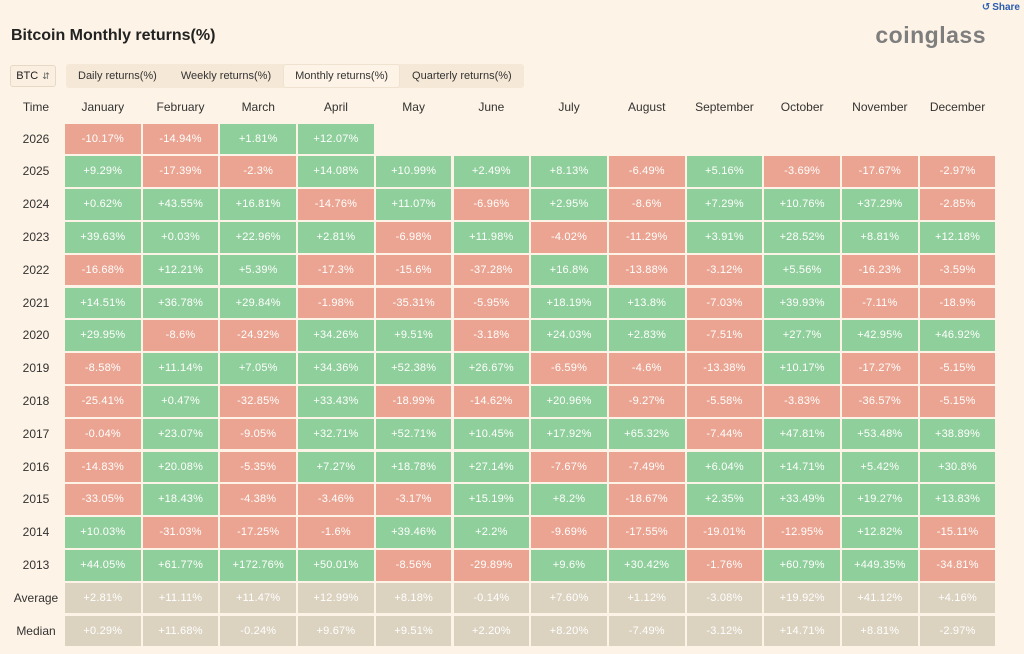 Image resolution: width=1024 pixels, height=654 pixels. Describe the element at coordinates (462, 76) in the screenshot. I see `tab-quarterly-returns: Quarterly returns(%)` at that location.